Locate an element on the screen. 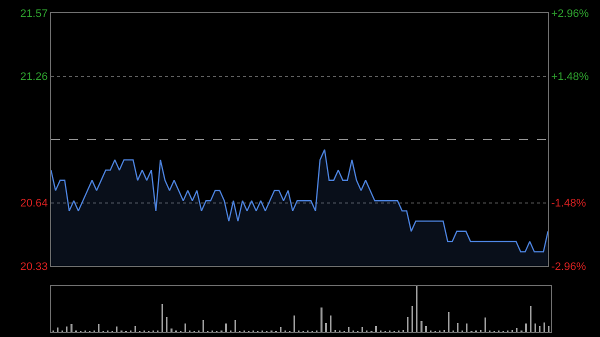 Image resolution: width=600 pixels, height=337 pixels. y-tick-label: 20.64 is located at coordinates (34, 204).